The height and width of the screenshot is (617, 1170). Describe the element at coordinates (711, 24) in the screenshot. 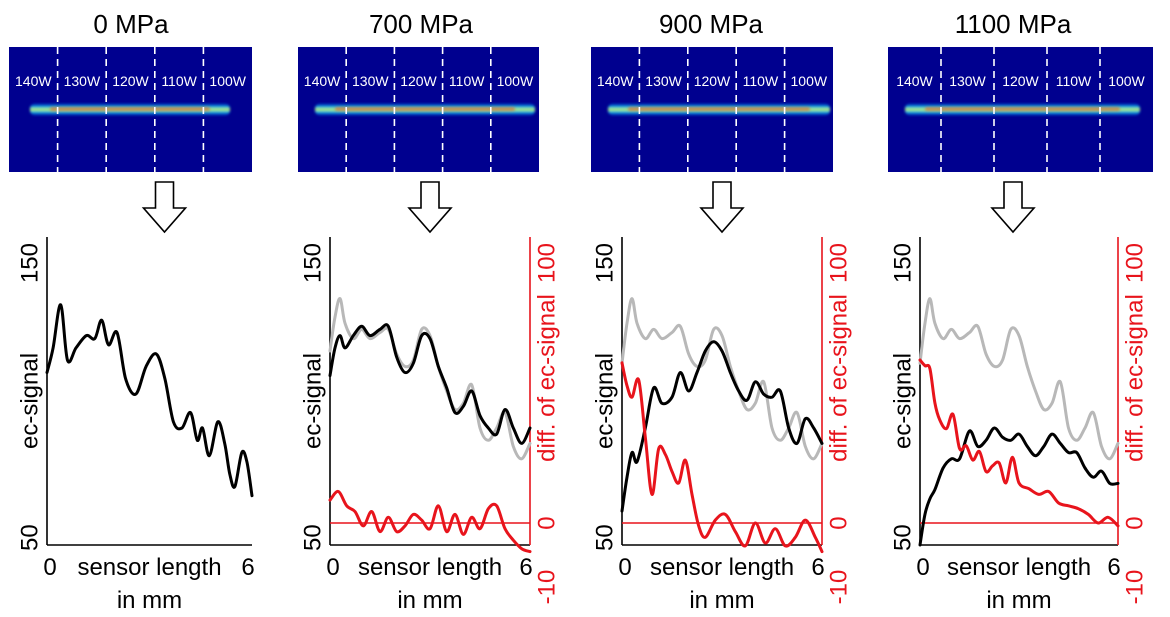

I see `chart-title: 900 MPa` at that location.